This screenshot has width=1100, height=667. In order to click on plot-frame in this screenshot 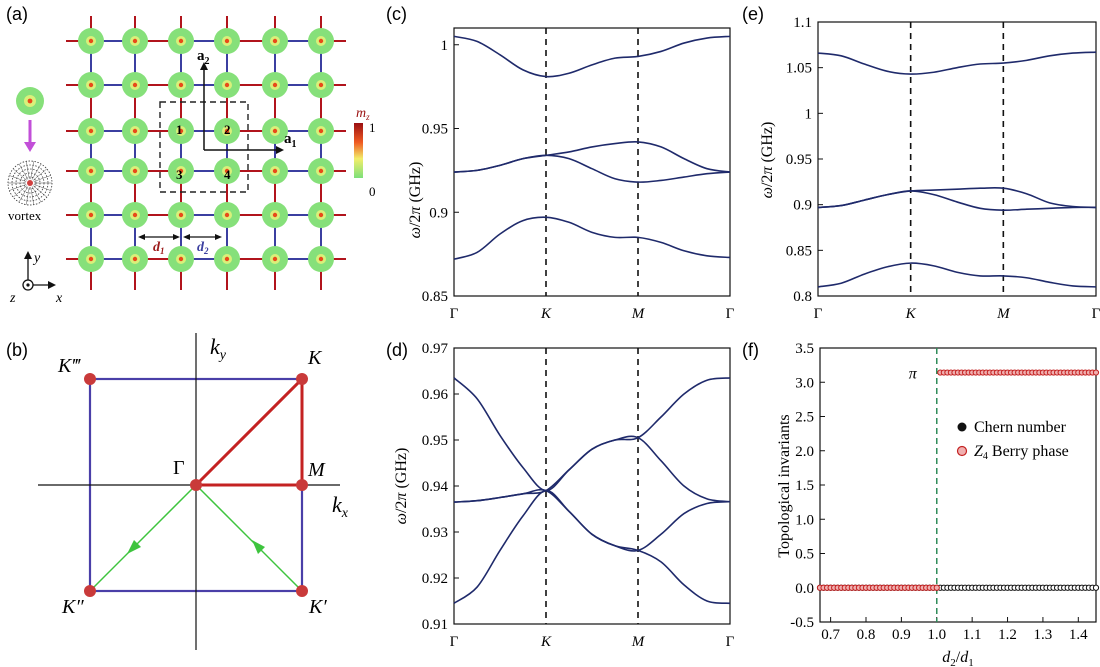, I will do `click(592, 486)`.